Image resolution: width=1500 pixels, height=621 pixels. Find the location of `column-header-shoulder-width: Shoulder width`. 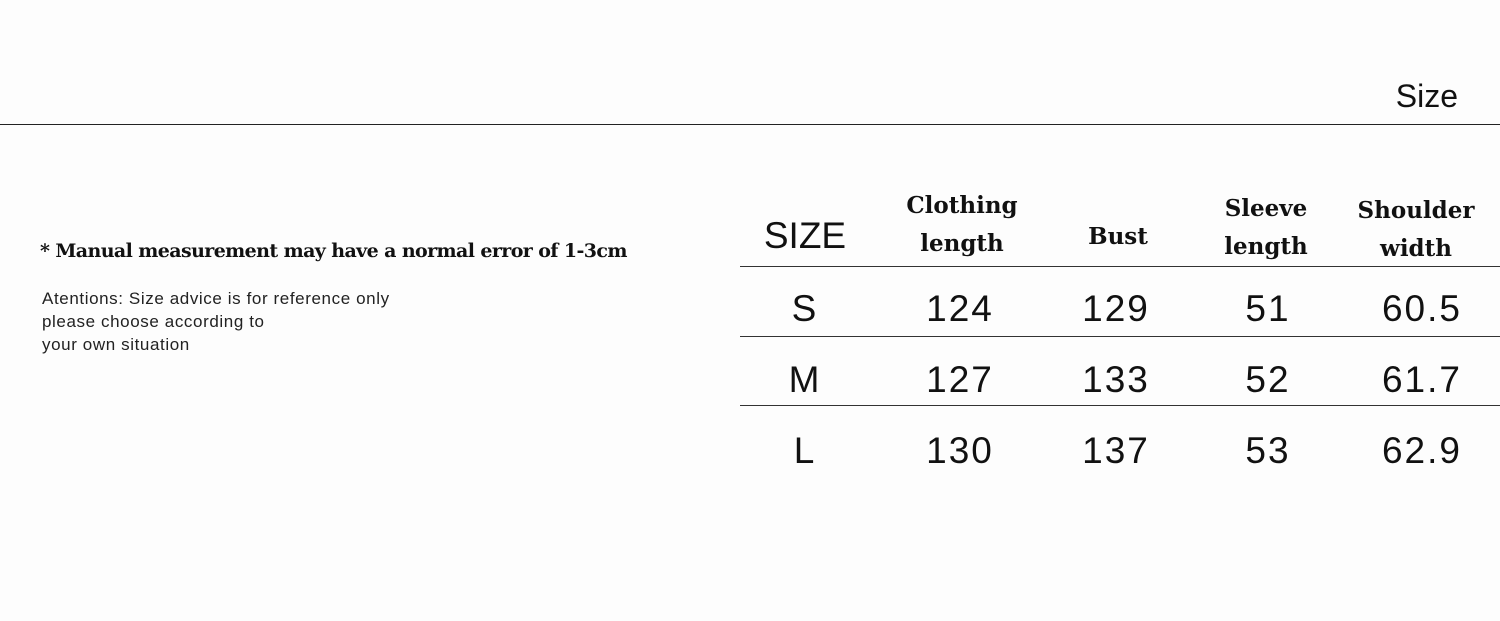

column-header-shoulder-width: Shoulder width is located at coordinates (1416, 230).